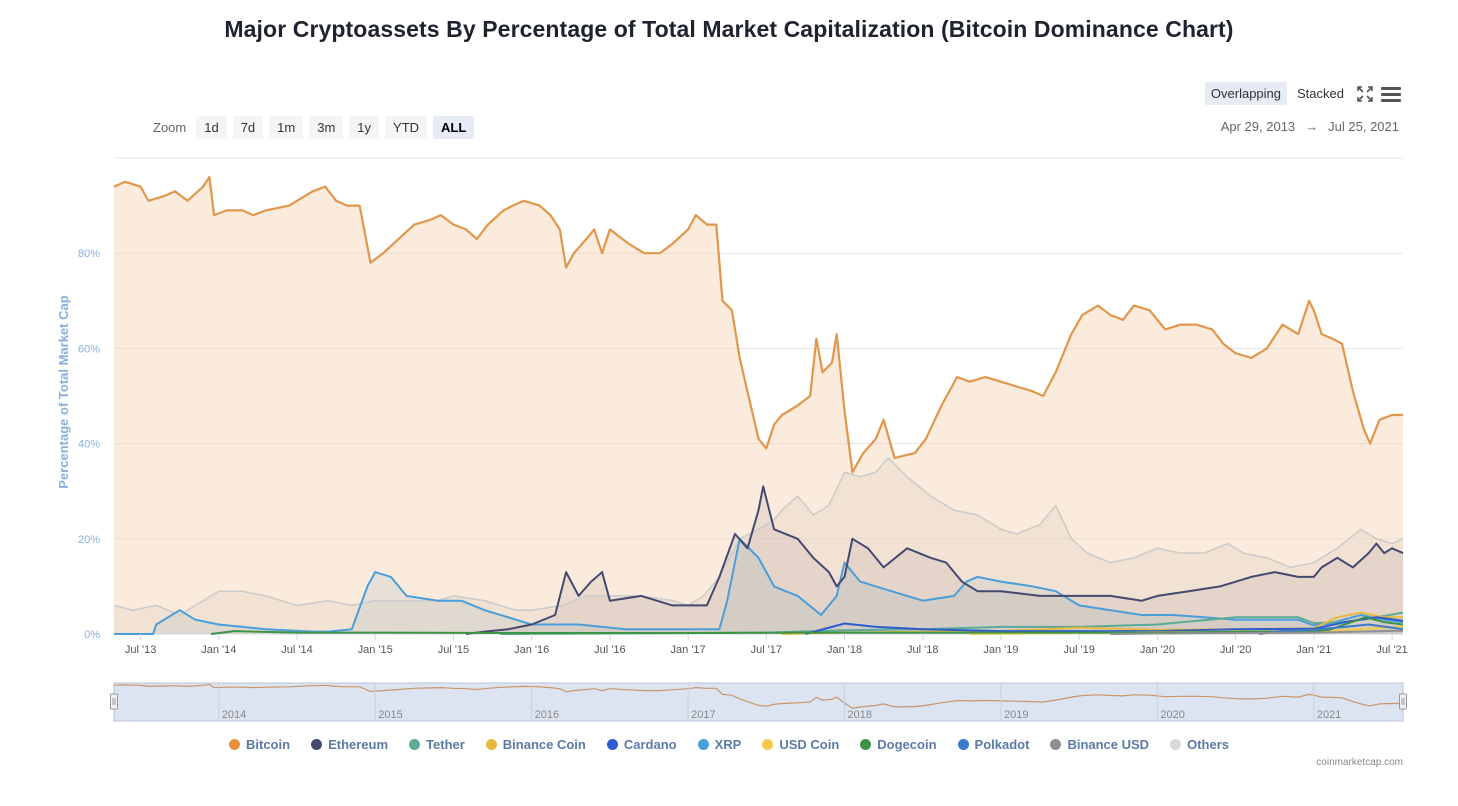 The height and width of the screenshot is (806, 1458). Describe the element at coordinates (234, 715) in the screenshot. I see `navigator-year-label: 2014` at that location.